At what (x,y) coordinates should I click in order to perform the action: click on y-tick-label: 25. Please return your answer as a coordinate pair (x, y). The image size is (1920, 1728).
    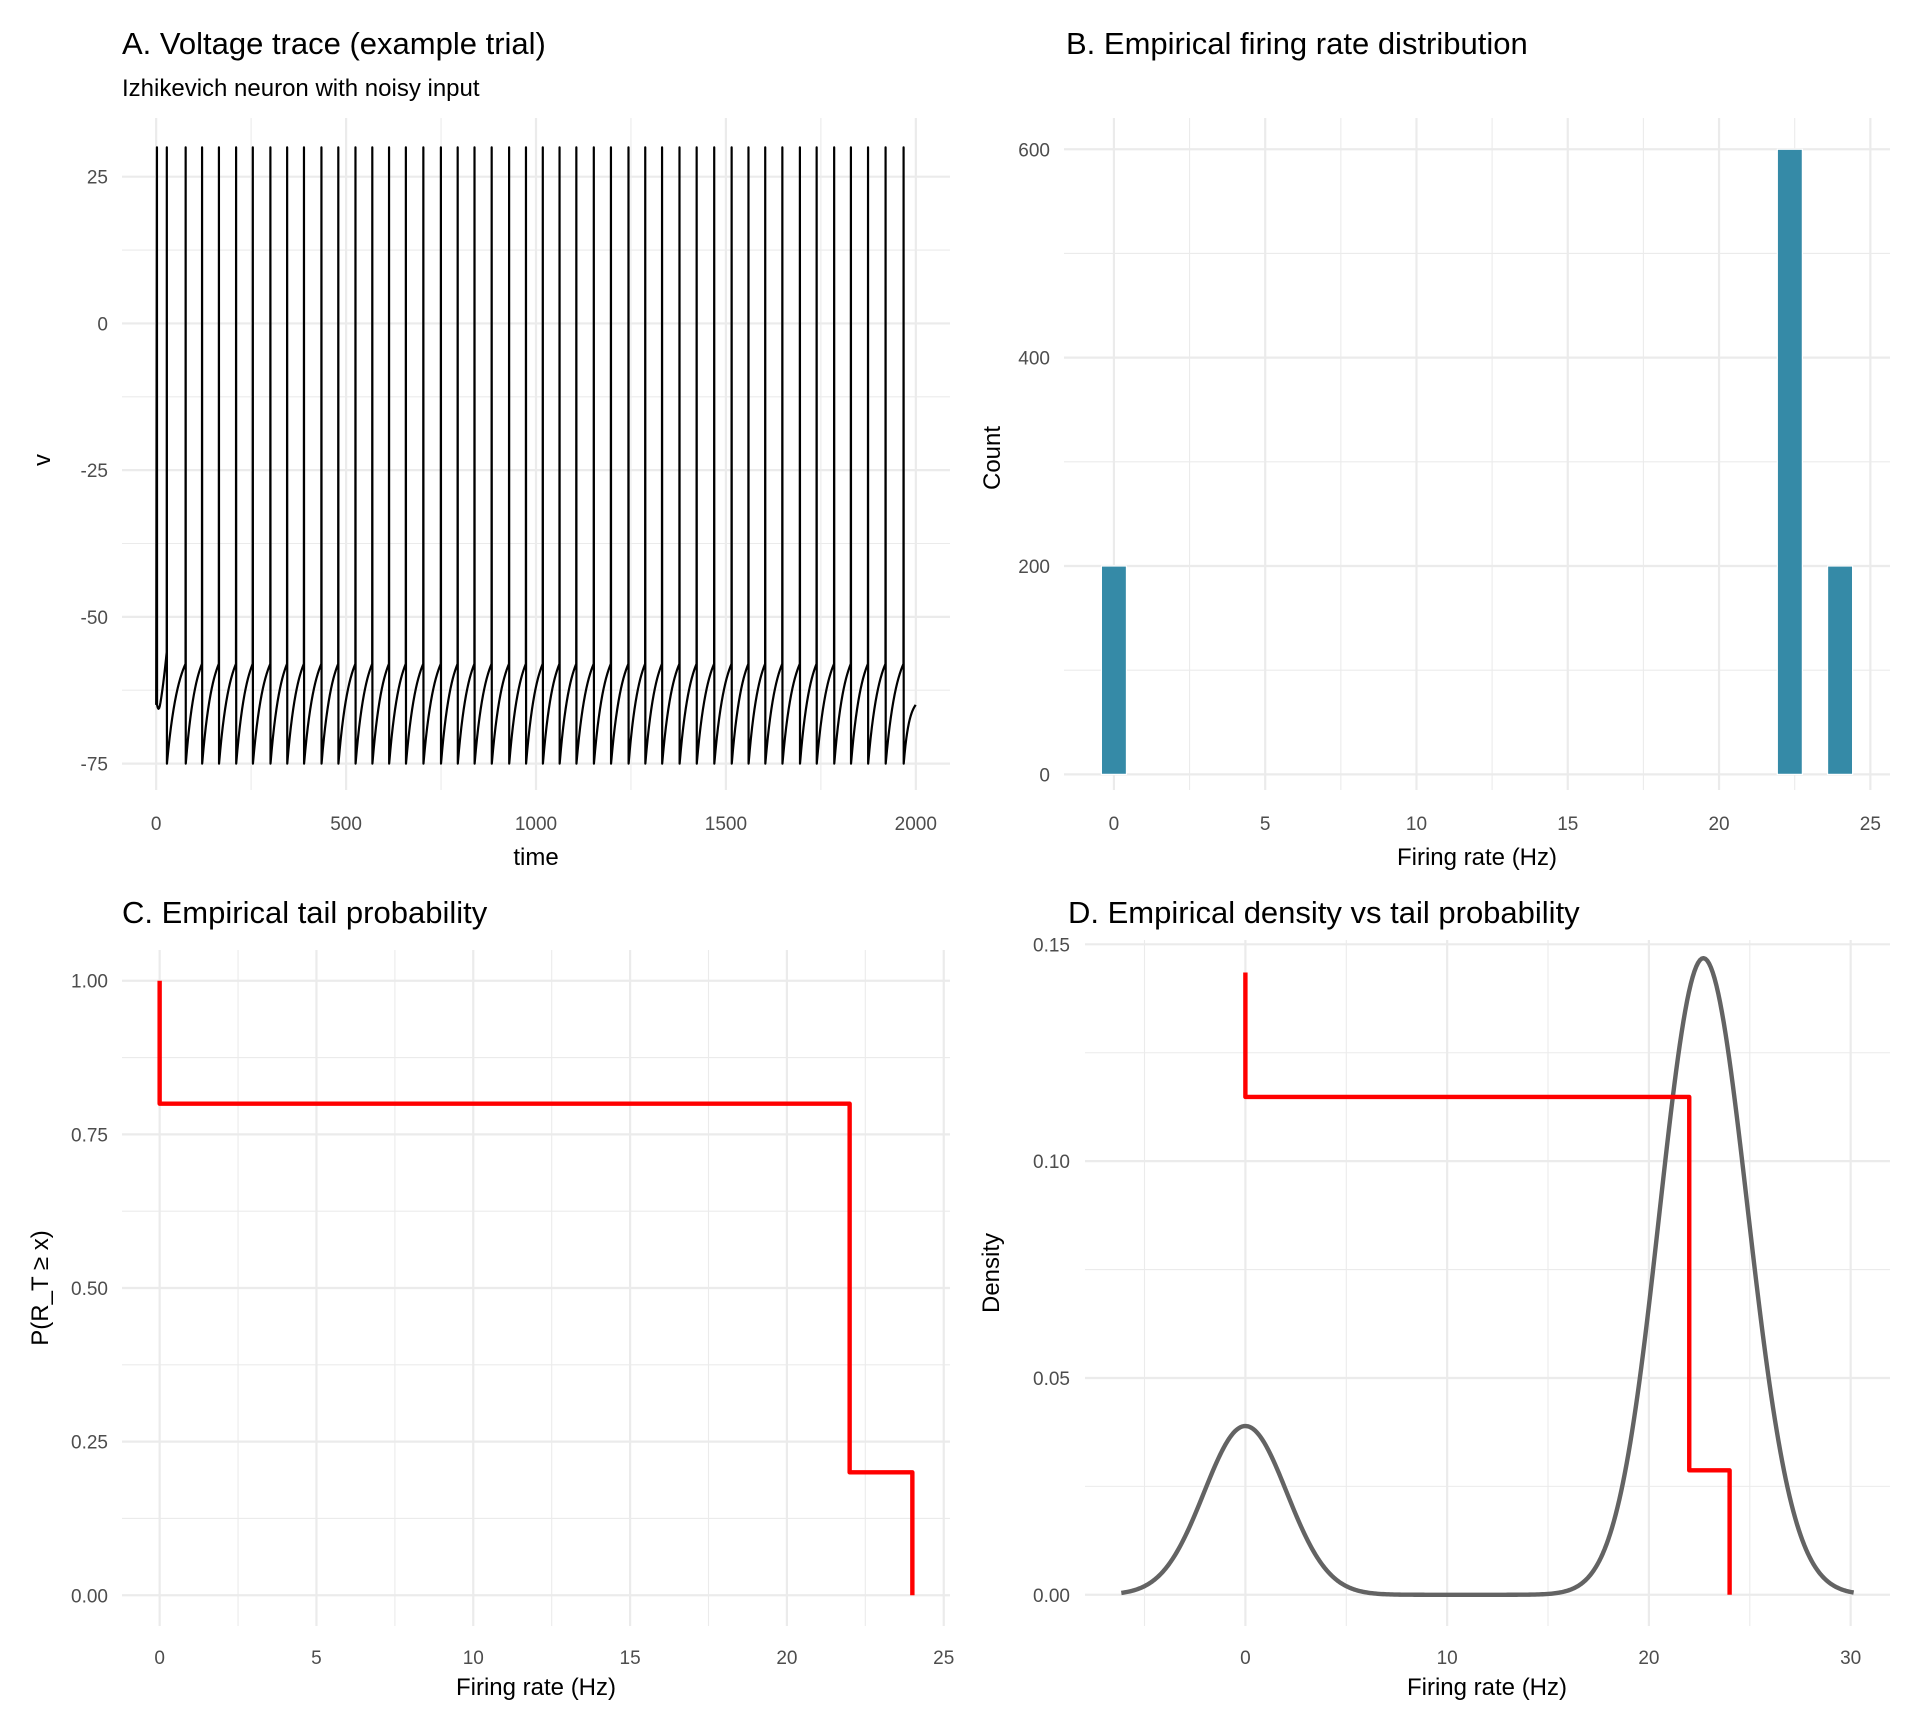
    Looking at the image, I should click on (97, 178).